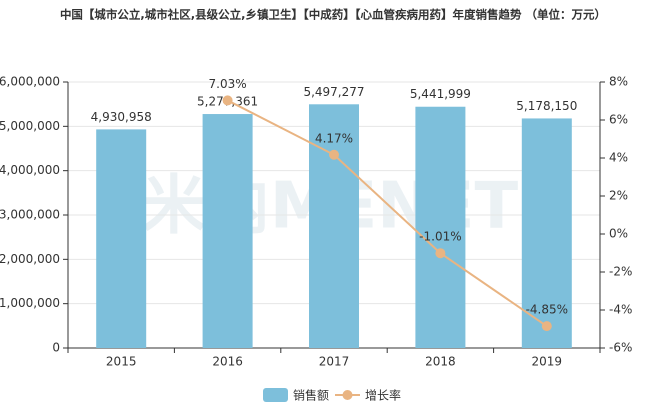  I want to click on line-value-label: -4.85%, so click(547, 310).